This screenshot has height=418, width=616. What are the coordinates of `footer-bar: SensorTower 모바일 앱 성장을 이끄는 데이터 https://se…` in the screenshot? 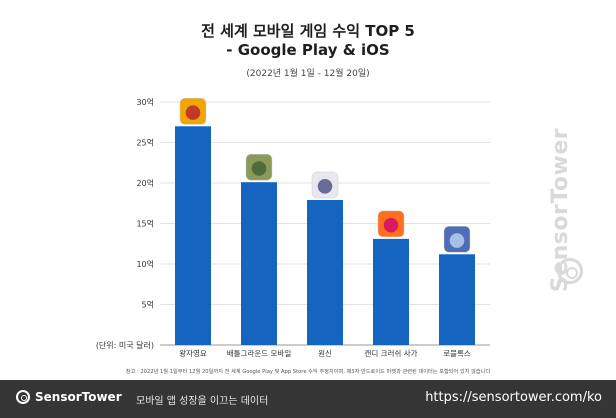 It's located at (308, 399).